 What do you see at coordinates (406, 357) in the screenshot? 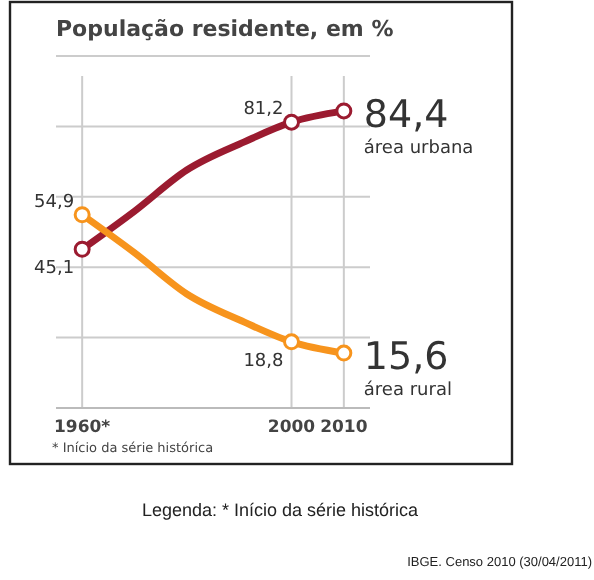
I see `data-label: 15,6` at bounding box center [406, 357].